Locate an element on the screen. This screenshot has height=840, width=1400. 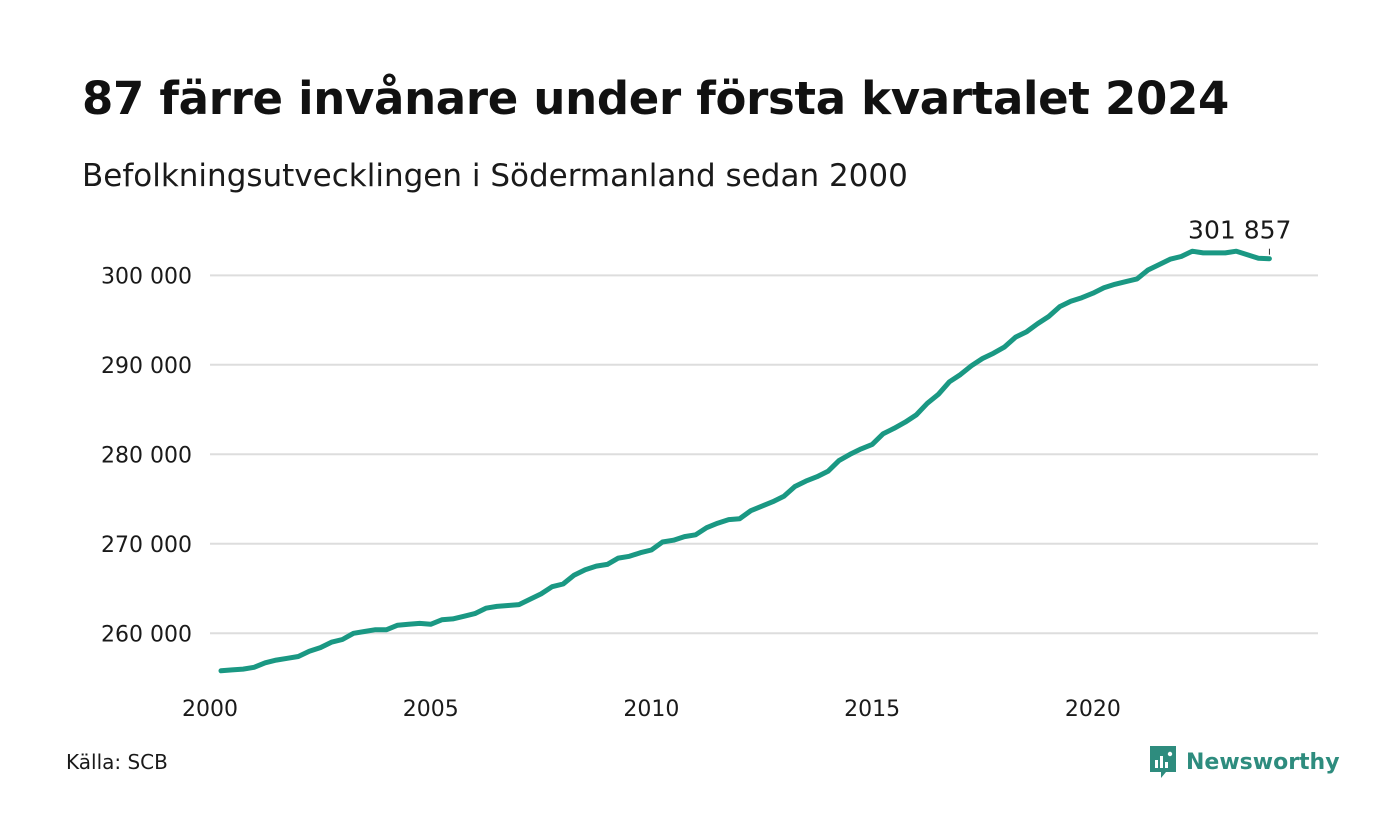
x-tick-label: 2020 is located at coordinates (1093, 709).